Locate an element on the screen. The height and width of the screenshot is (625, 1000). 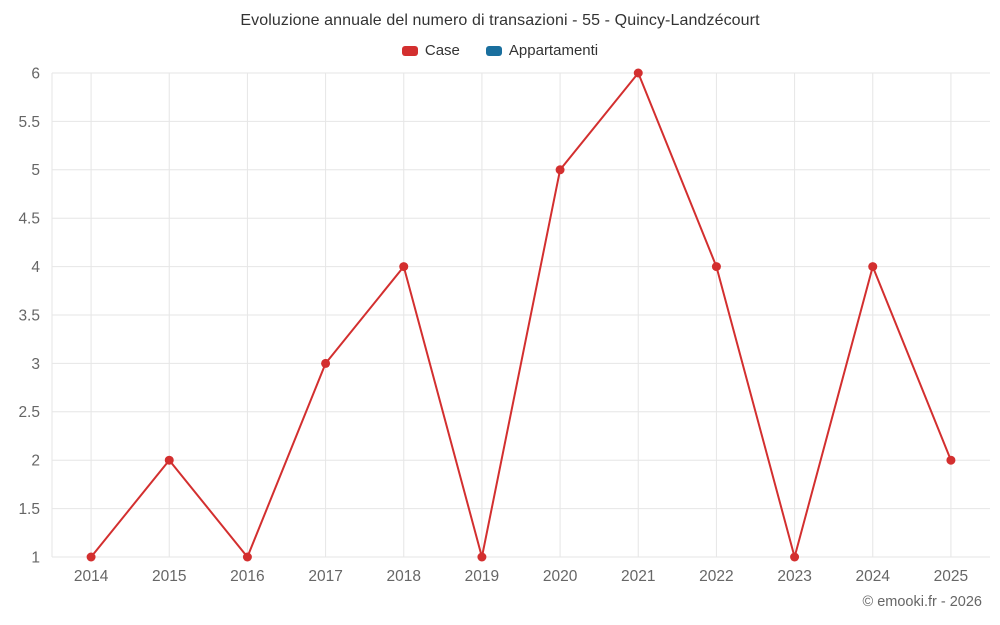
legend-marker-case-icon is located at coordinates (409, 50).